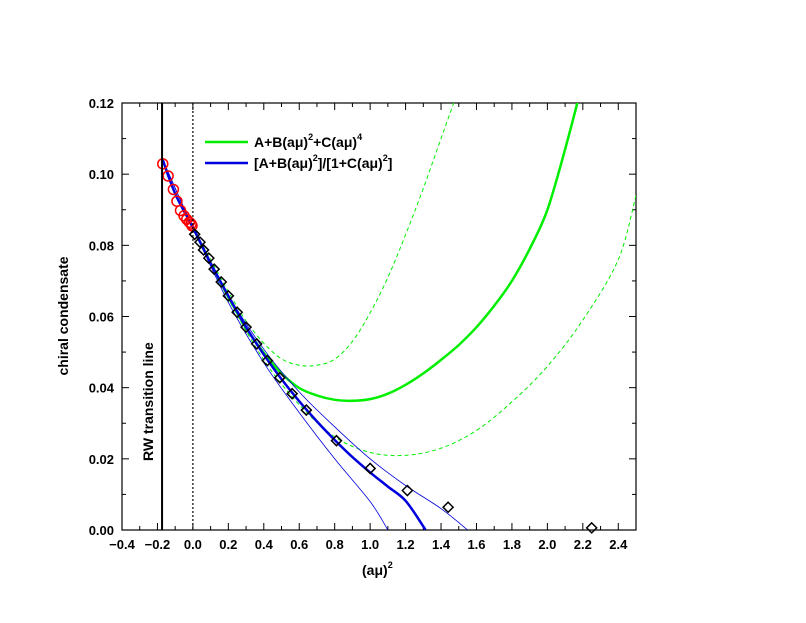  What do you see at coordinates (158, 544) in the screenshot?
I see `x-tick-label: −0.2` at bounding box center [158, 544].